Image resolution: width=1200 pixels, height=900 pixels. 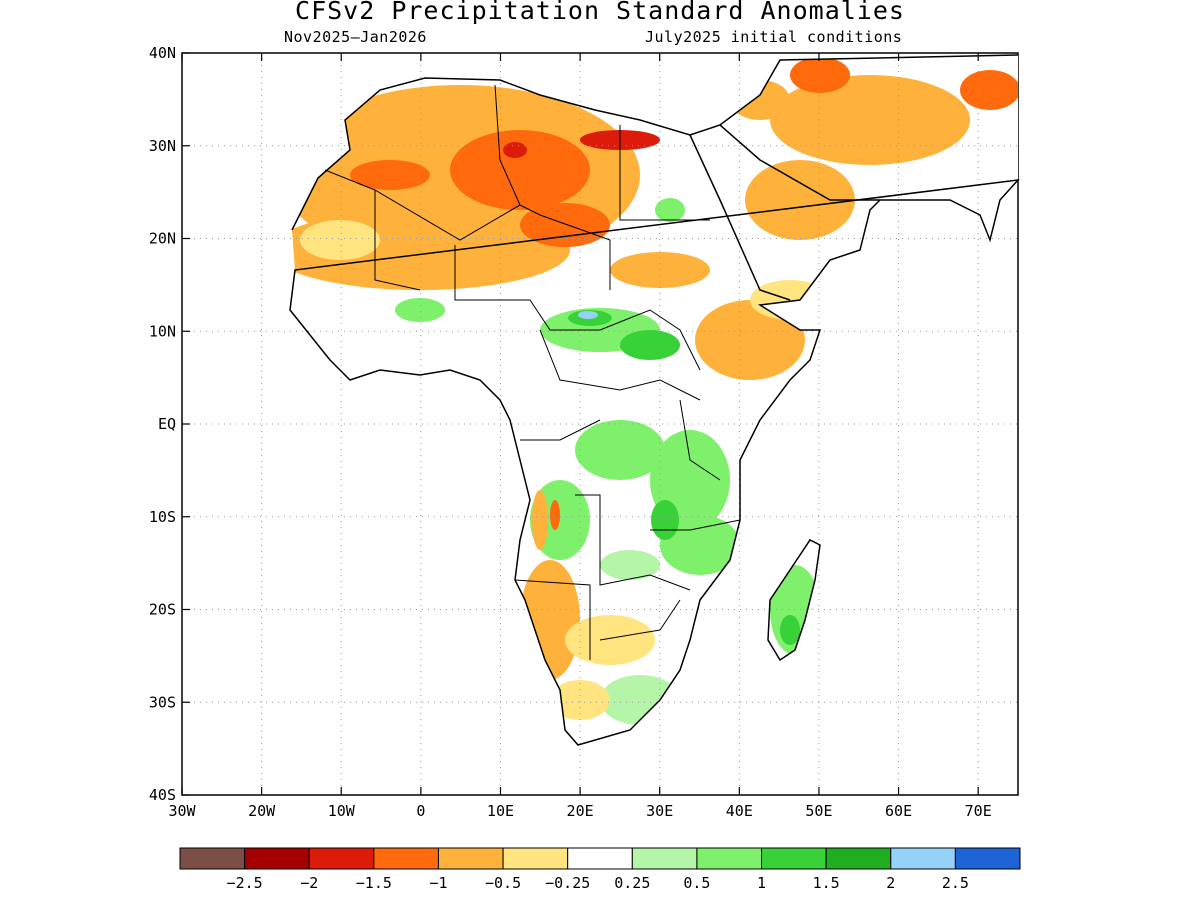 I want to click on lat-tick-label: 40N, so click(x=162, y=53).